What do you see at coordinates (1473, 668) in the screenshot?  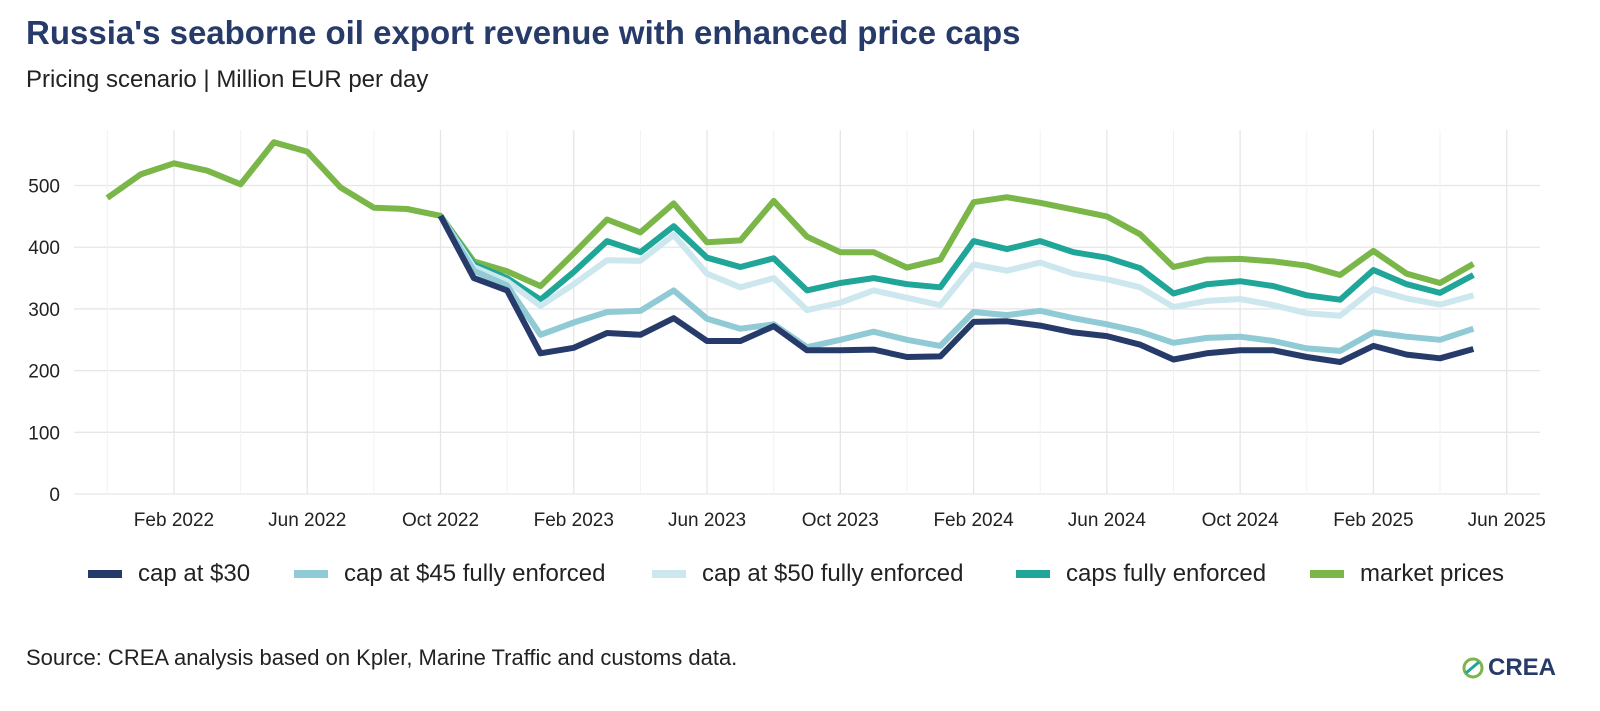 I see `crea-leaf-icon` at bounding box center [1473, 668].